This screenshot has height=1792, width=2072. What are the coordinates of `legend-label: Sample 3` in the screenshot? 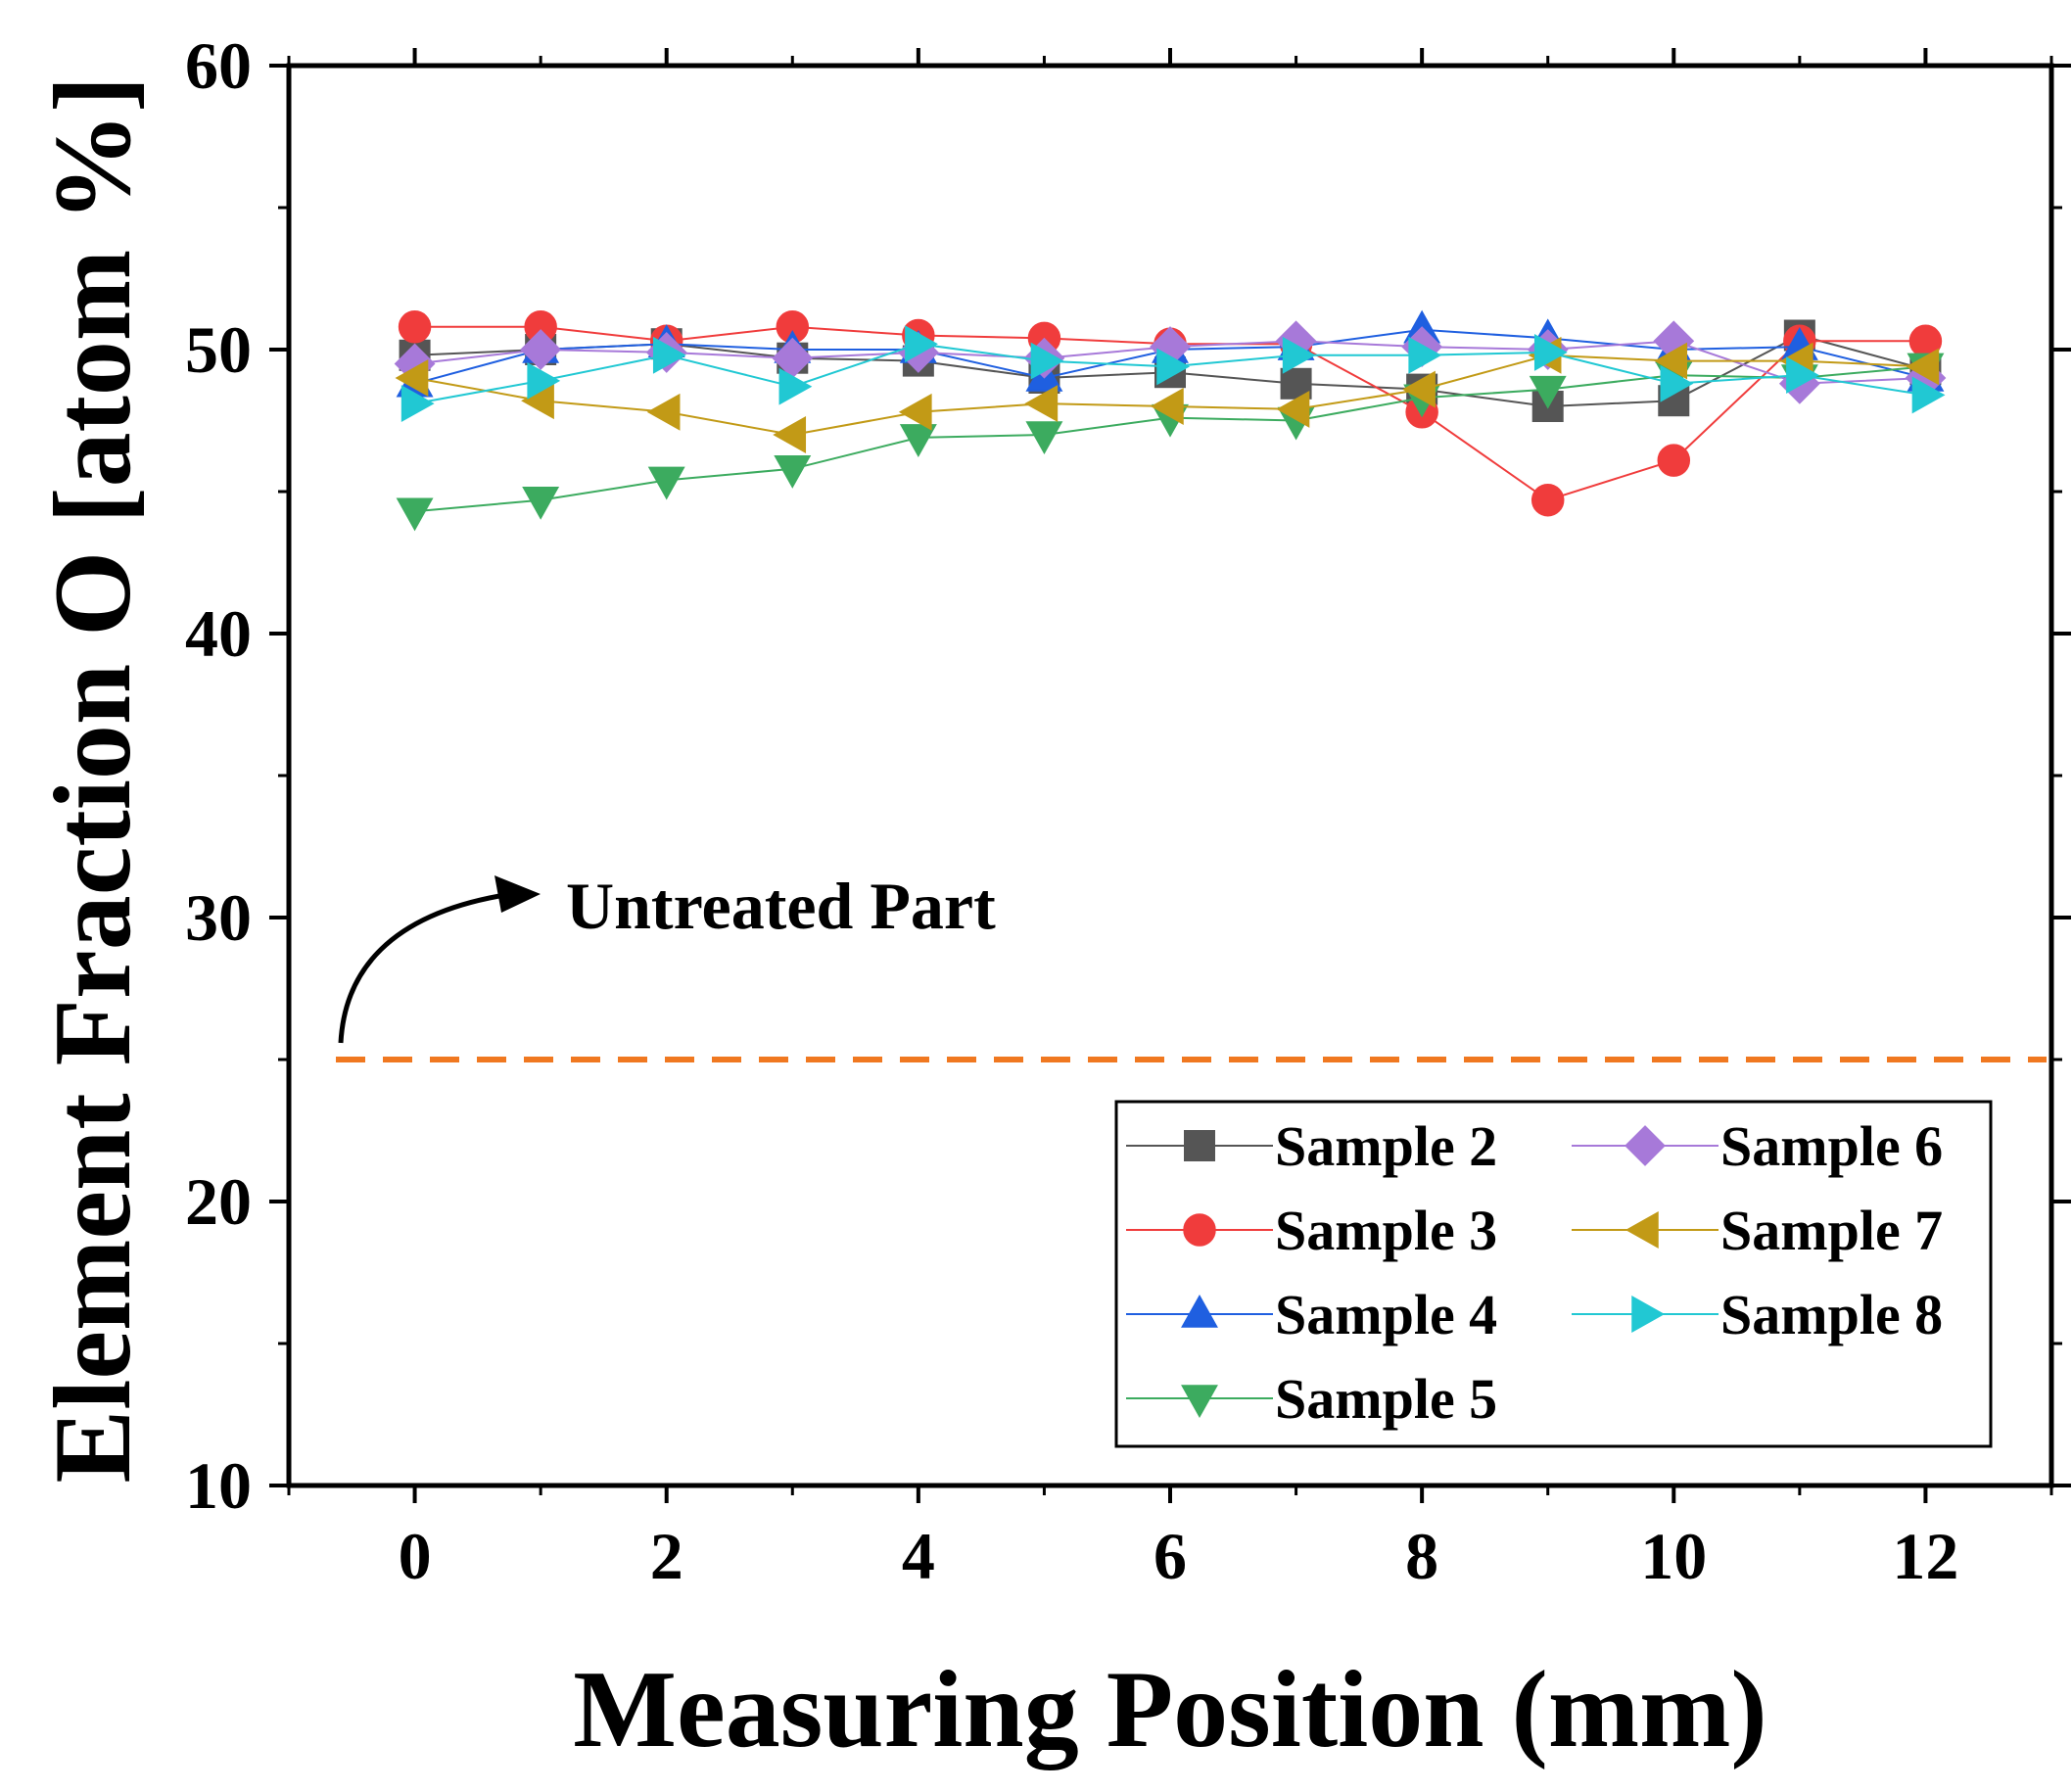 It's located at (1386, 1230).